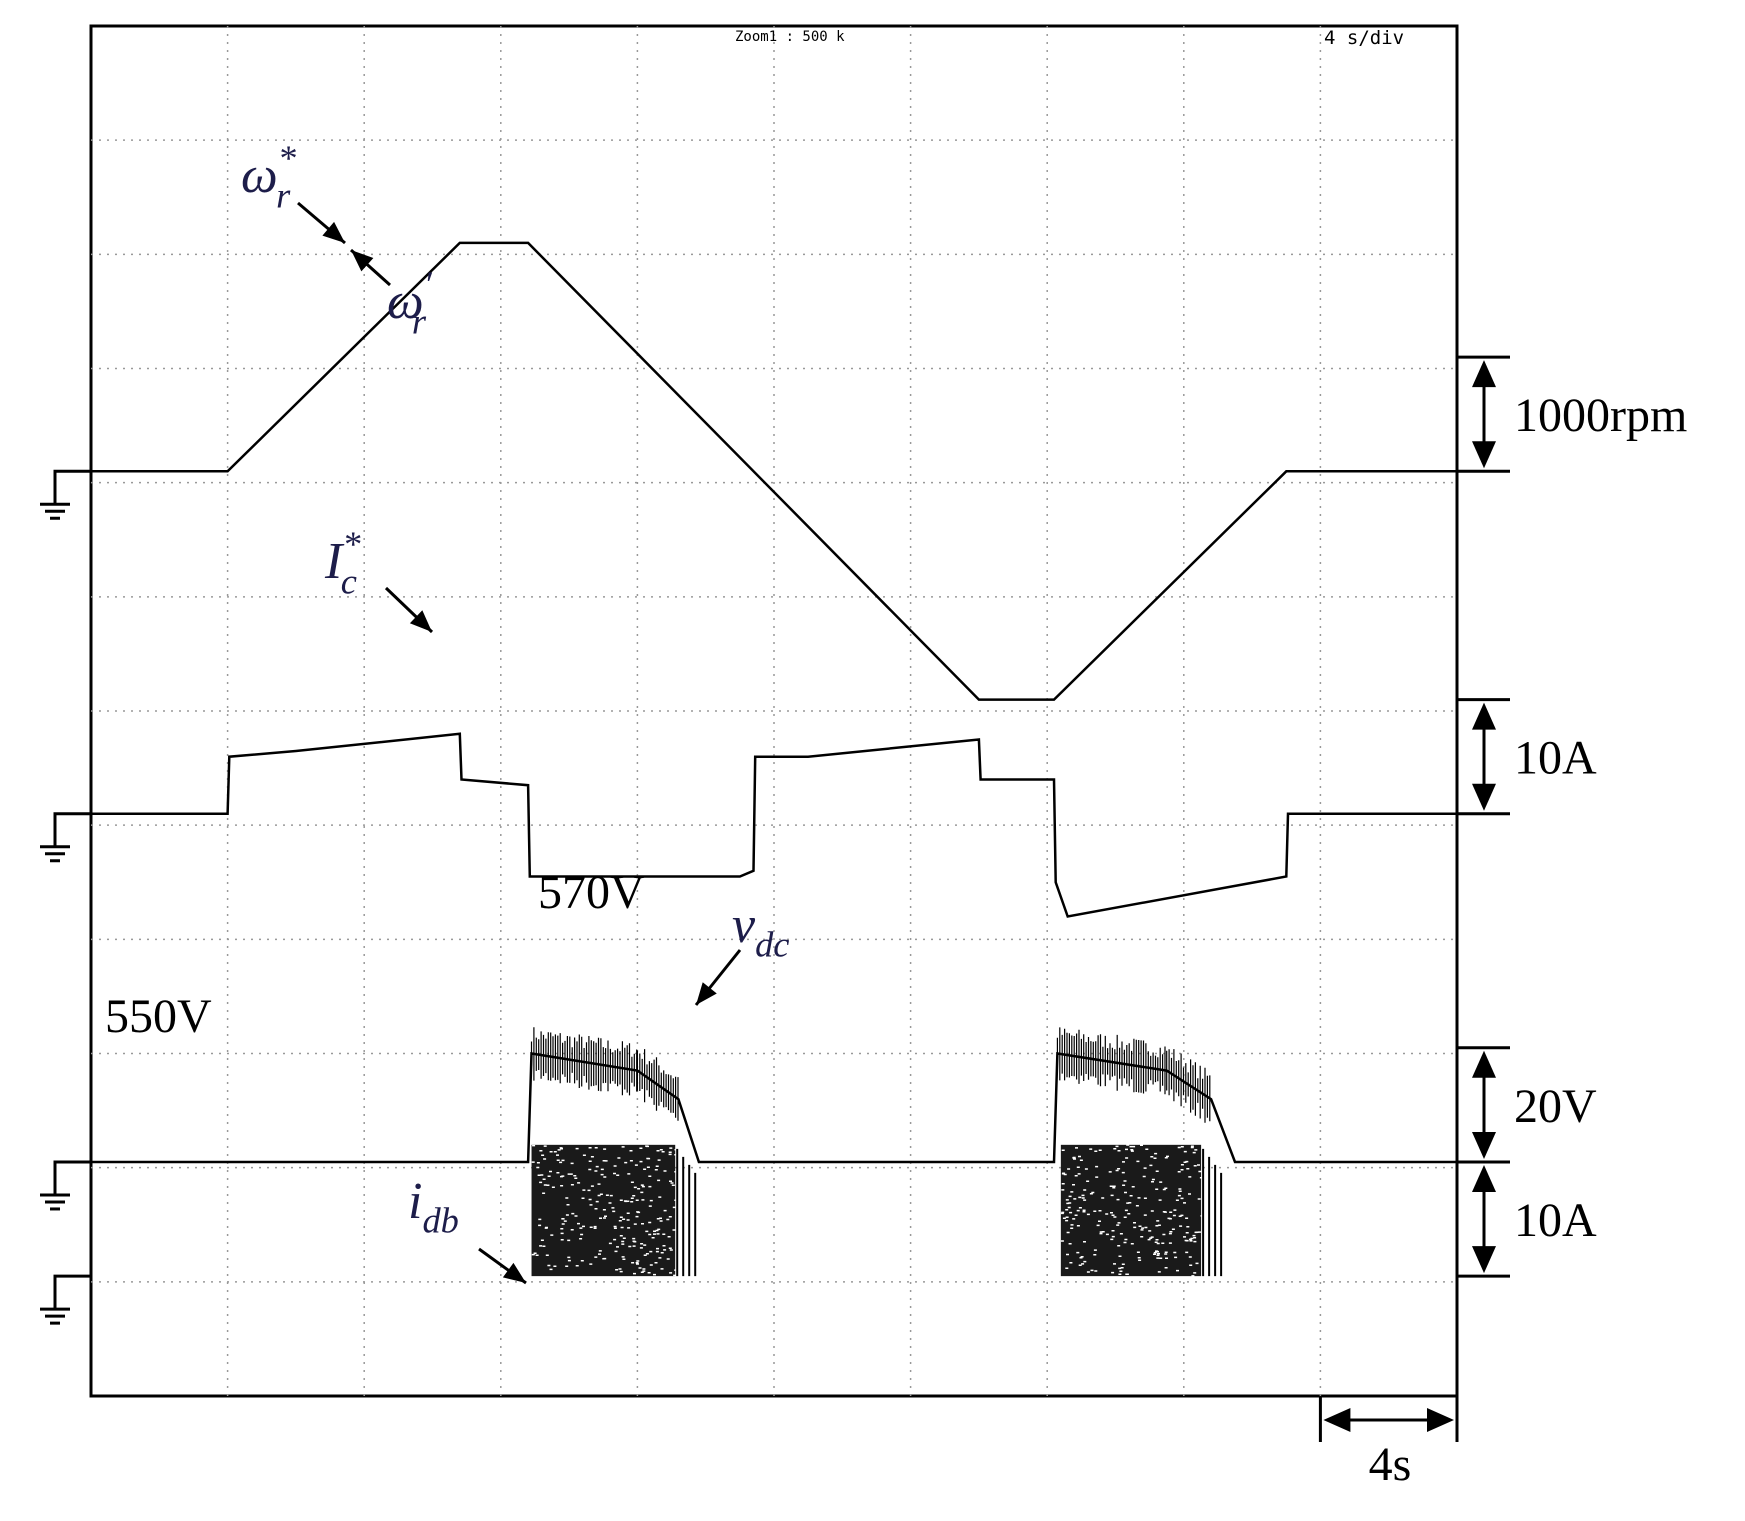 This screenshot has height=1521, width=1745. I want to click on time-scale-label: 4s, so click(1390, 1464).